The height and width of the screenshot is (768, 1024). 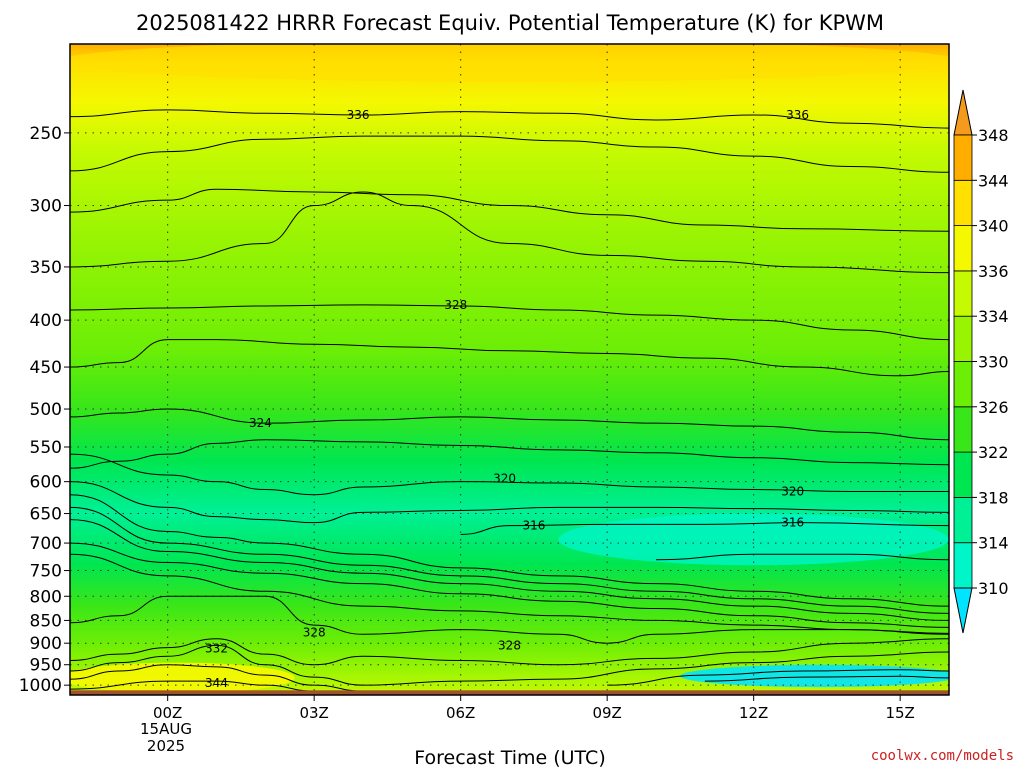 What do you see at coordinates (993, 588) in the screenshot?
I see `colorbar-label: 310` at bounding box center [993, 588].